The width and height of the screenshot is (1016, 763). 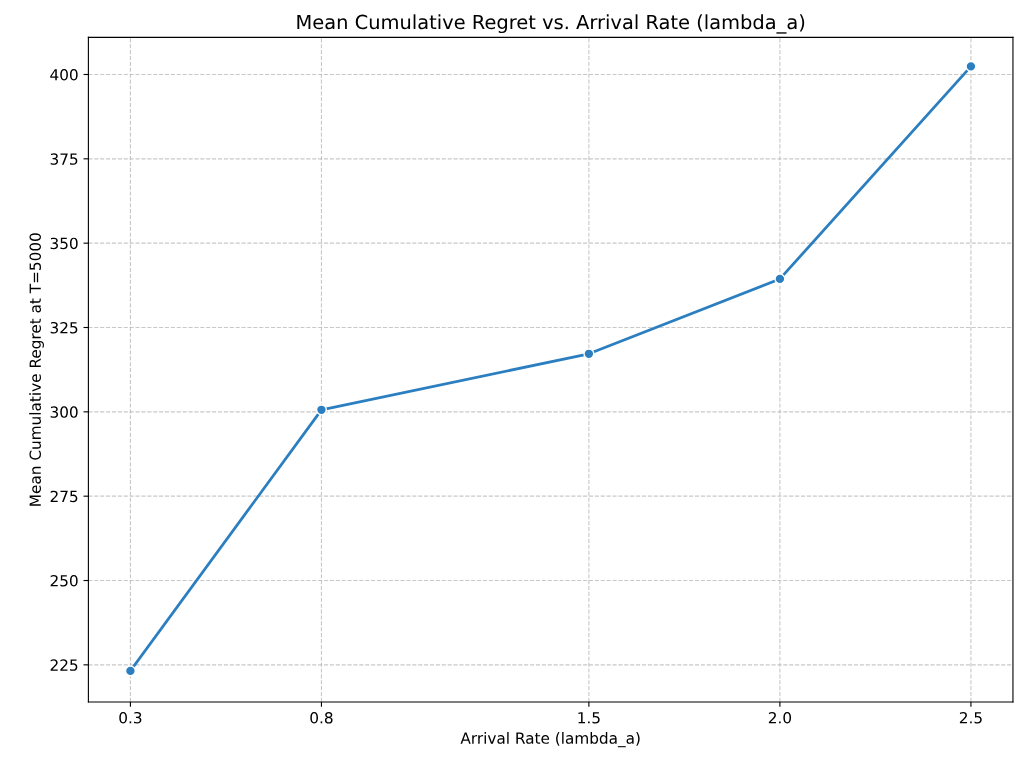 What do you see at coordinates (64, 159) in the screenshot?
I see `y-tick-label: 375` at bounding box center [64, 159].